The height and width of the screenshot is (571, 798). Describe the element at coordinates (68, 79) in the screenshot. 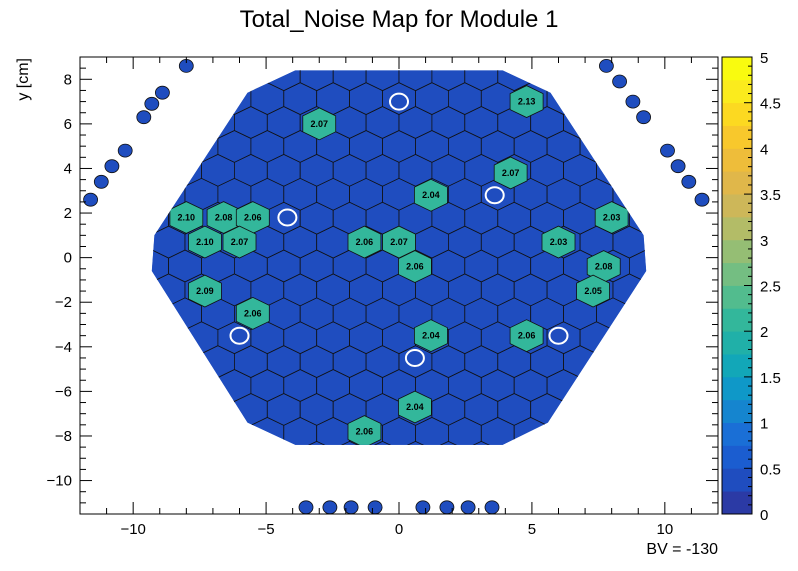

I see `y-tick-label: 8` at that location.